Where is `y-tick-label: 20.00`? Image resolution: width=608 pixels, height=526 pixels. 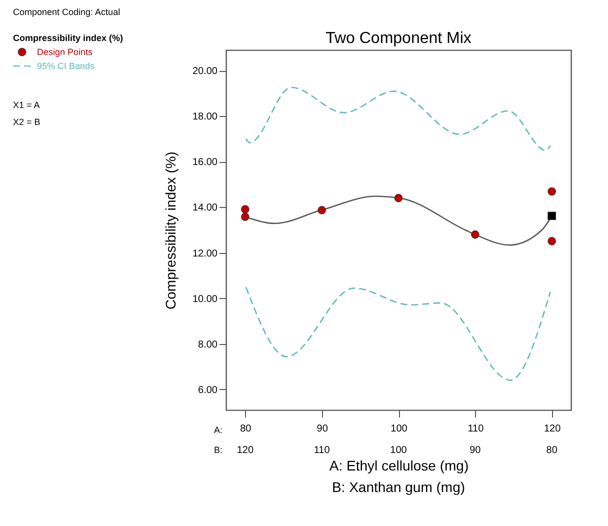 y-tick-label: 20.00 is located at coordinates (205, 72).